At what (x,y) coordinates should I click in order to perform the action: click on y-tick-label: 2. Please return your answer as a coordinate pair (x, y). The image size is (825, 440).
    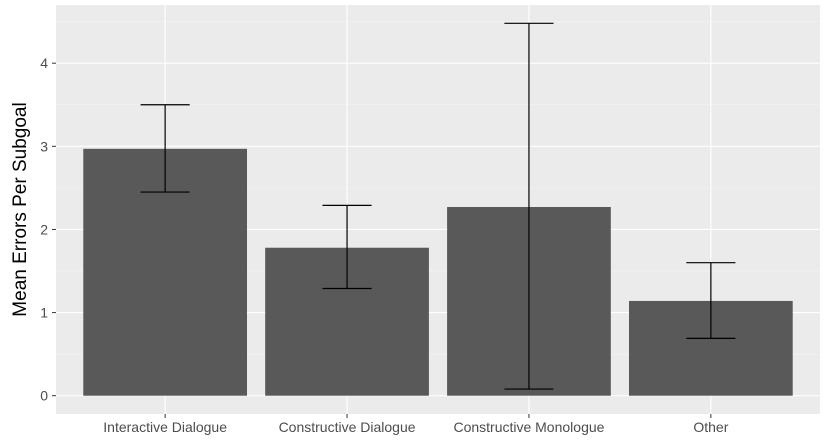
    Looking at the image, I should click on (44, 229).